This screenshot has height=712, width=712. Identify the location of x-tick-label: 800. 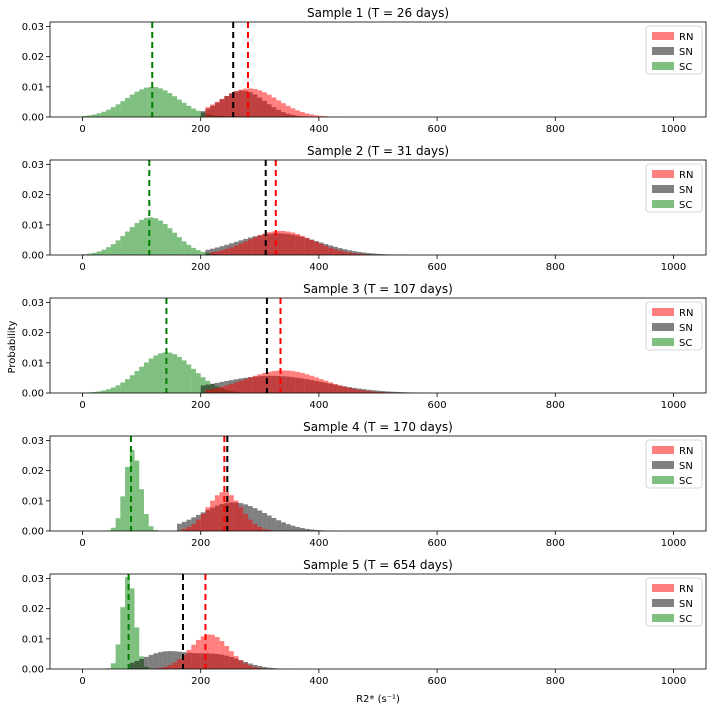
(555, 543).